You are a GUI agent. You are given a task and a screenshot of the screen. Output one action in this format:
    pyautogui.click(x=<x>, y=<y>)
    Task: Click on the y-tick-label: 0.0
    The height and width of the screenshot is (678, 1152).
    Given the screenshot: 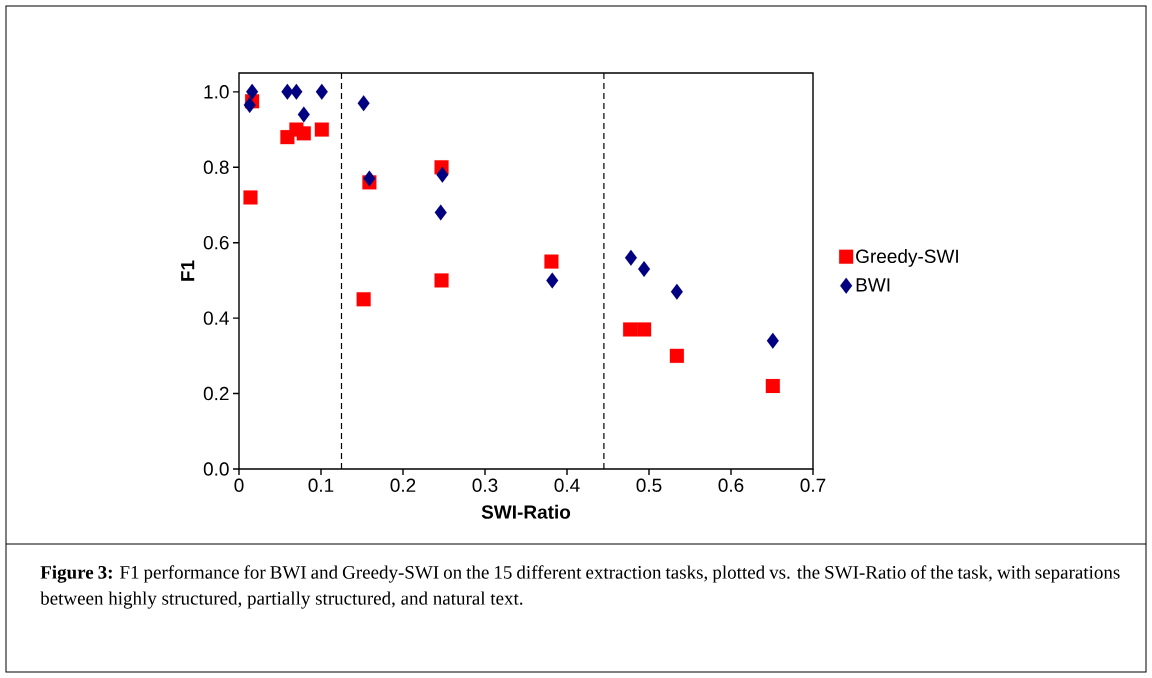 What is the action you would take?
    pyautogui.click(x=216, y=469)
    